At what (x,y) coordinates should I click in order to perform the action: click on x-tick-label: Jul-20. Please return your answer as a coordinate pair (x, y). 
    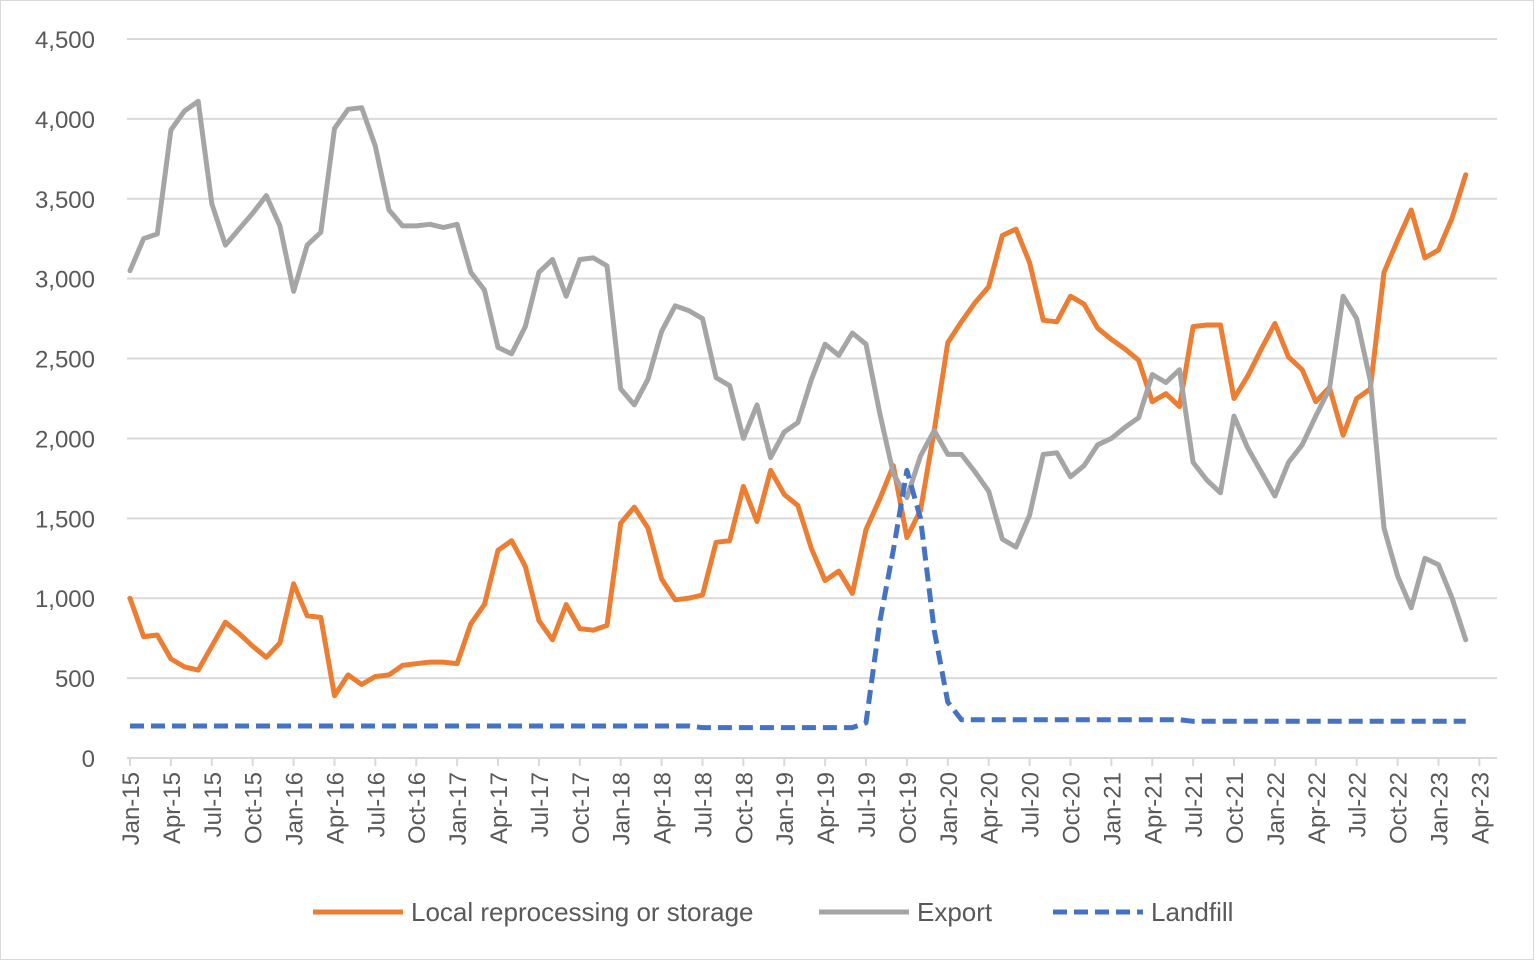
    Looking at the image, I should click on (1031, 804).